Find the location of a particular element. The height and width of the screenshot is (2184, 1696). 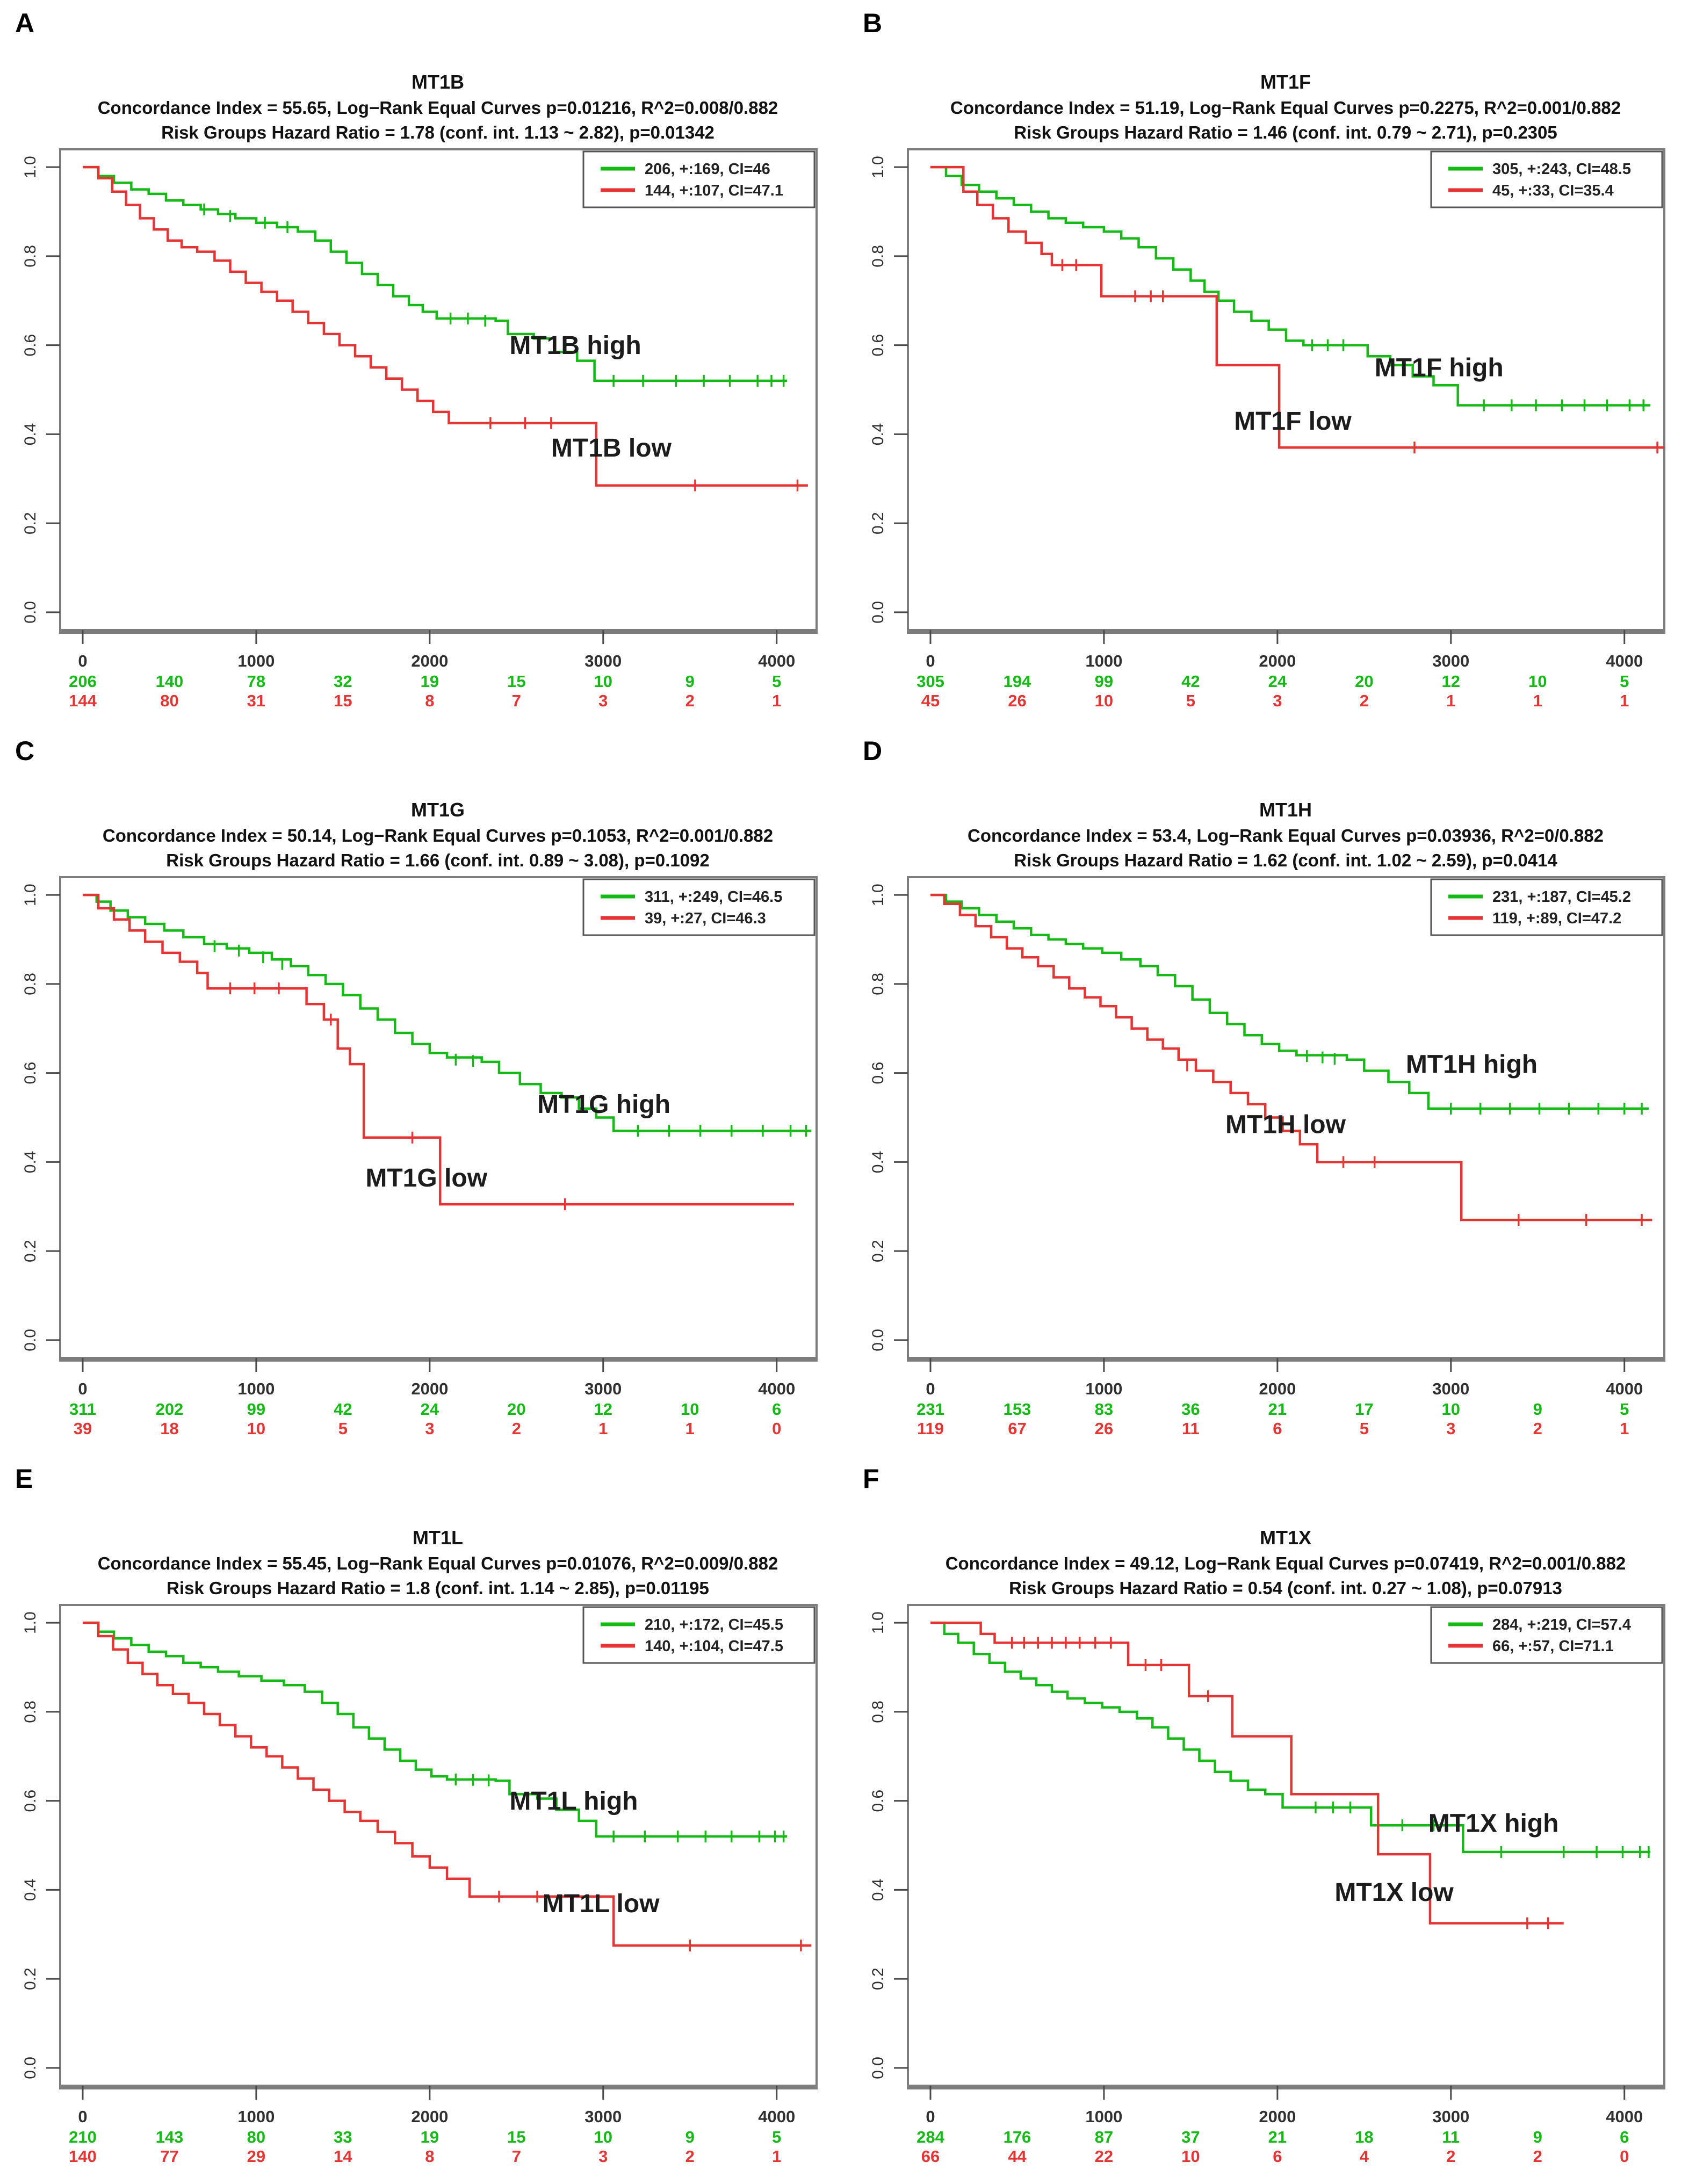

at-risk-value-high: 5 is located at coordinates (1624, 681).